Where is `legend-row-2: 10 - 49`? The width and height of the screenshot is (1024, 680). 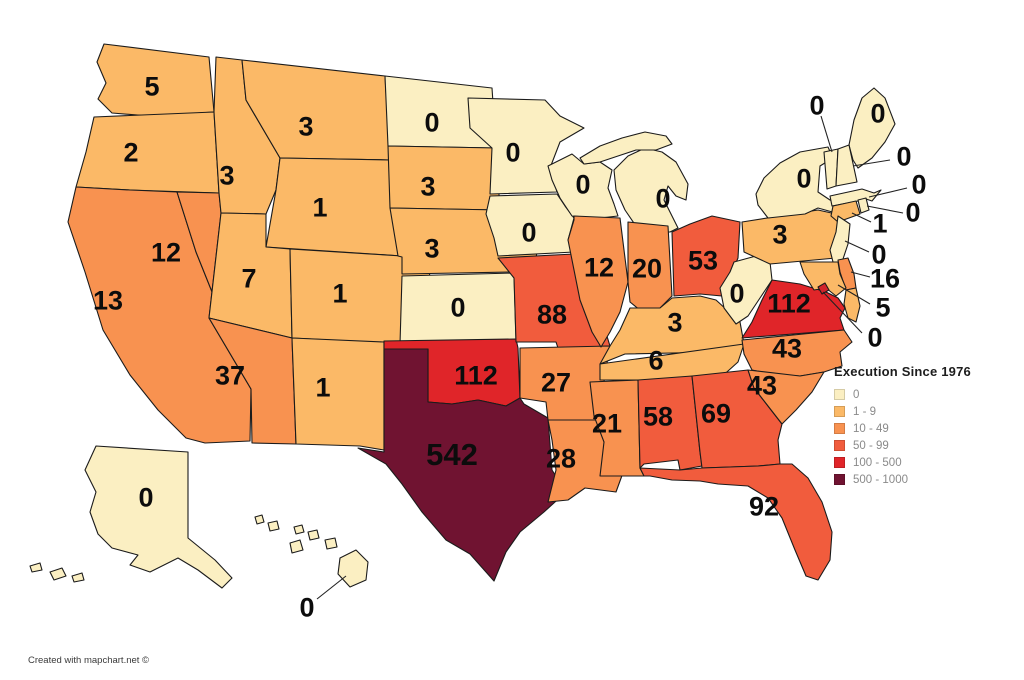
legend-row-2: 10 - 49 is located at coordinates (919, 428).